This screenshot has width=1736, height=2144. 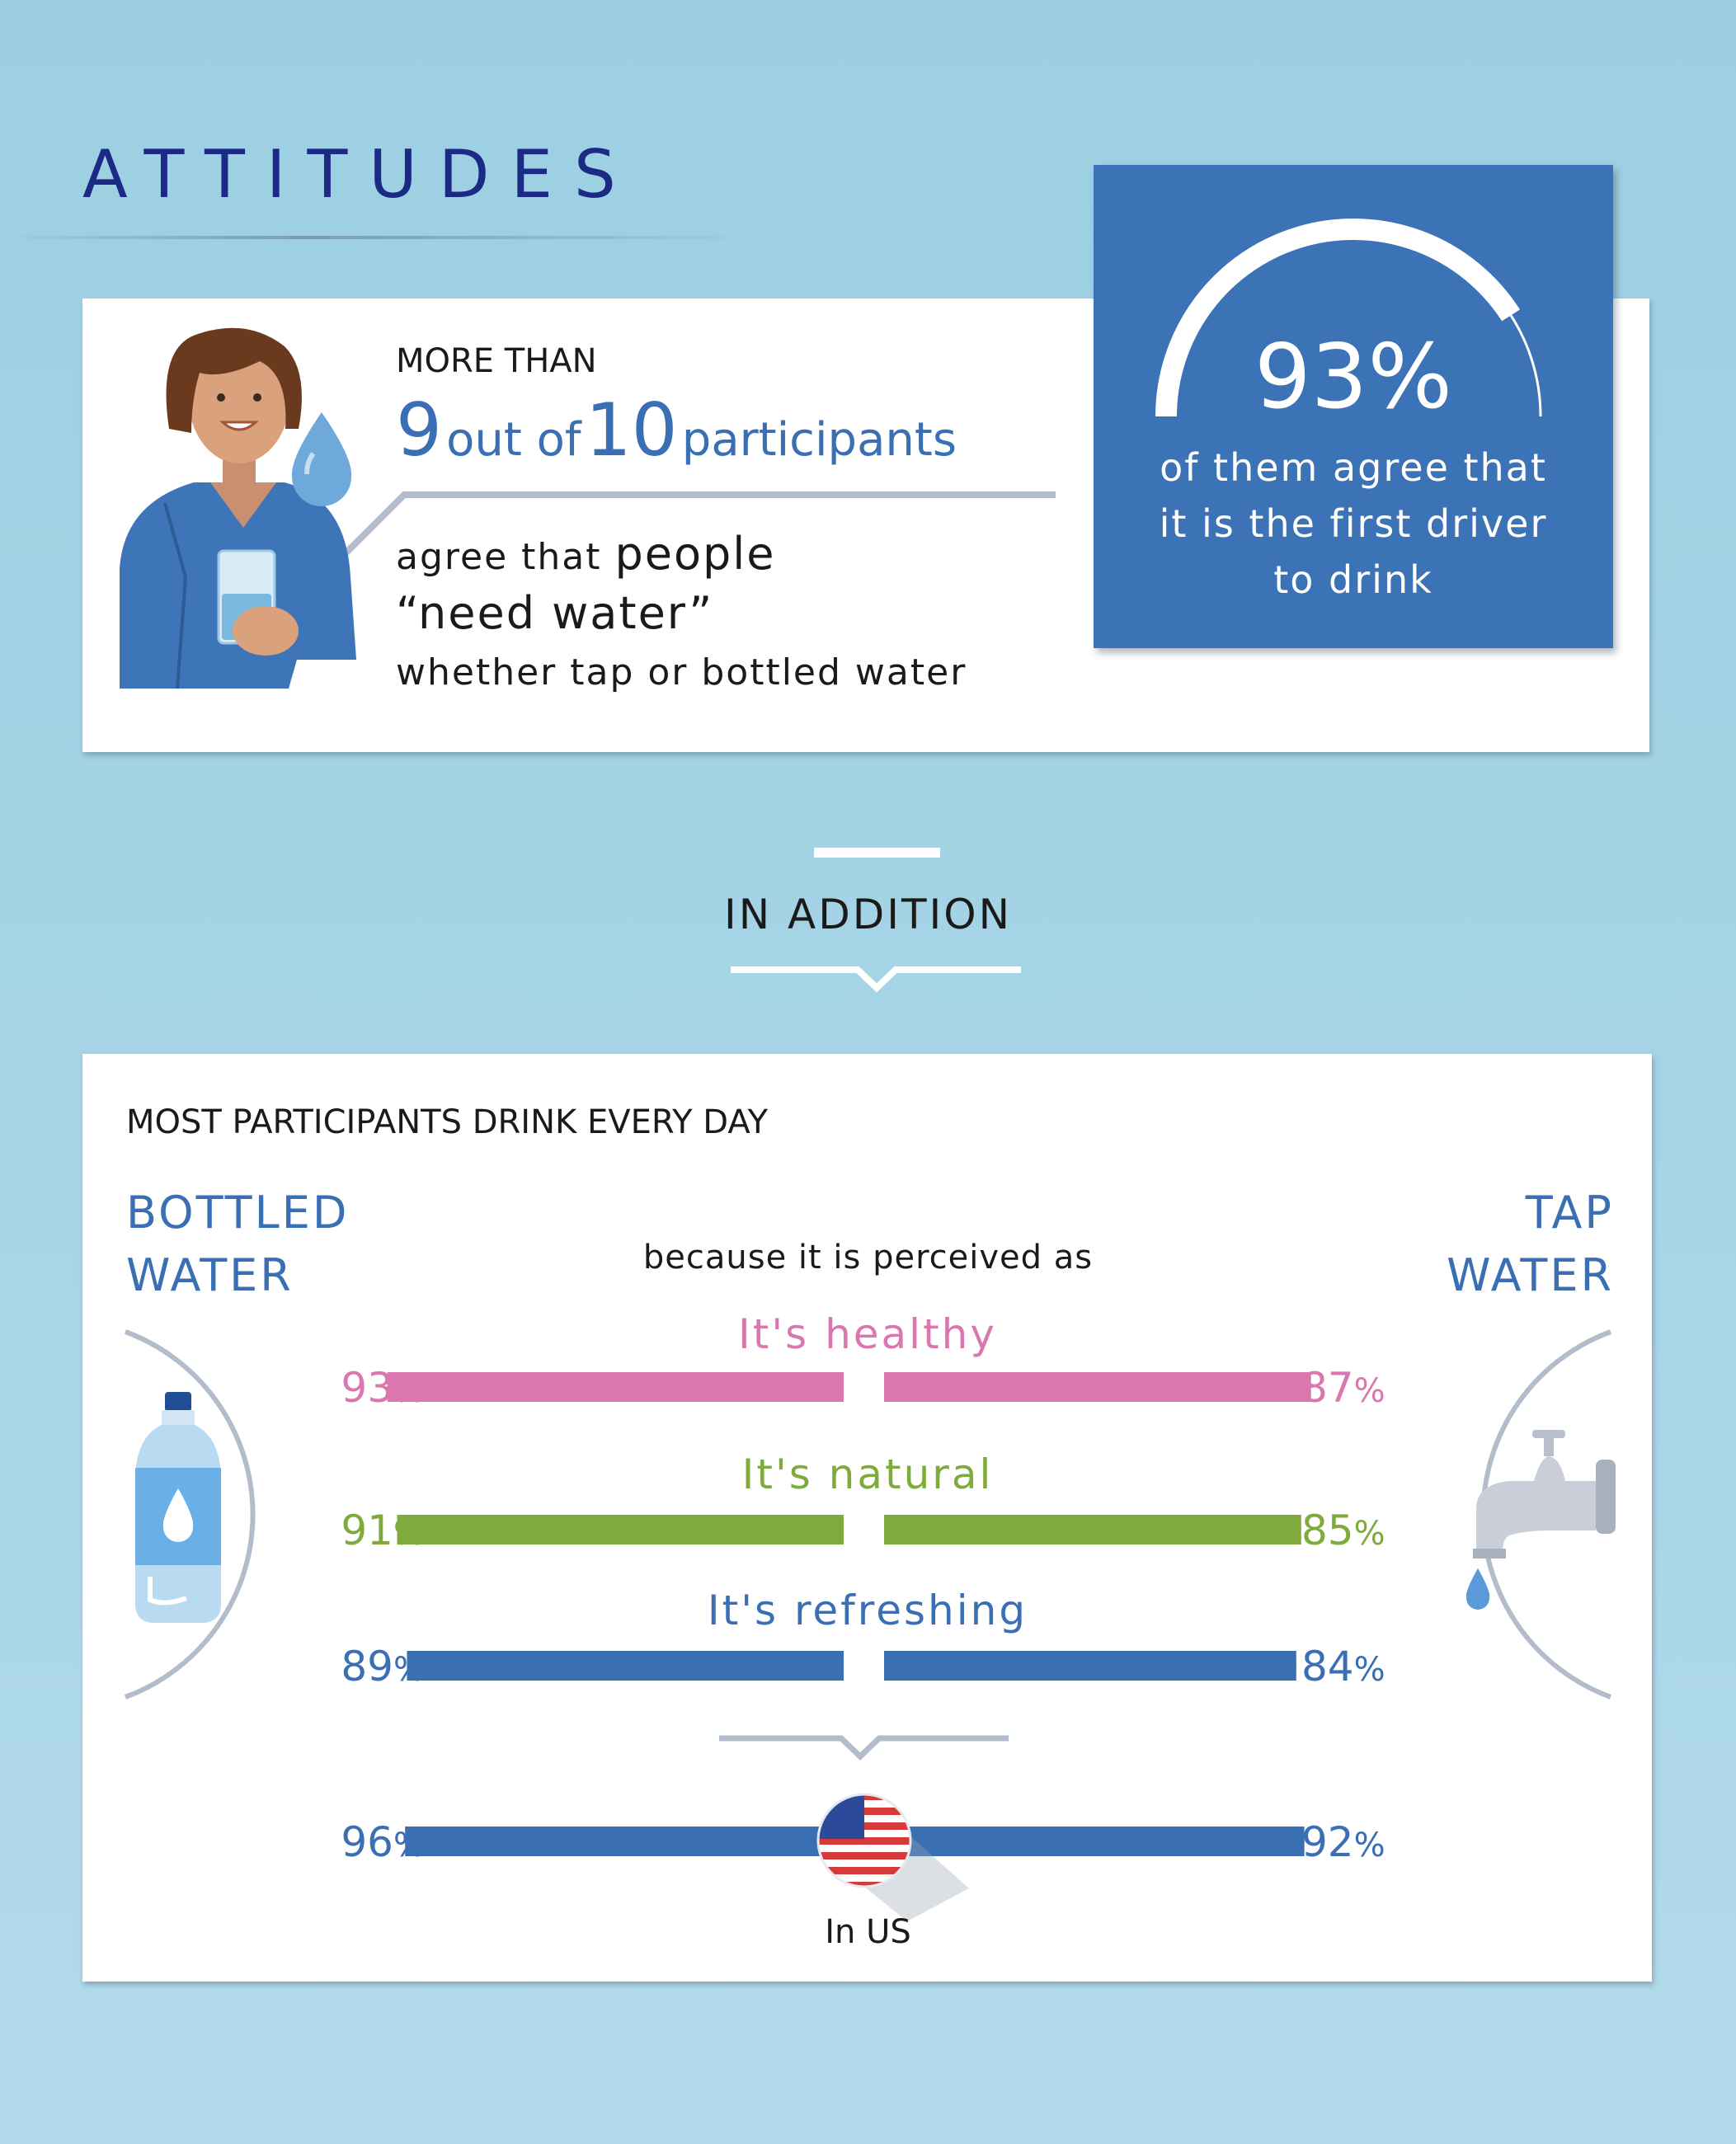 What do you see at coordinates (1092, 1530) in the screenshot?
I see `bar-tap-it-s-natural` at bounding box center [1092, 1530].